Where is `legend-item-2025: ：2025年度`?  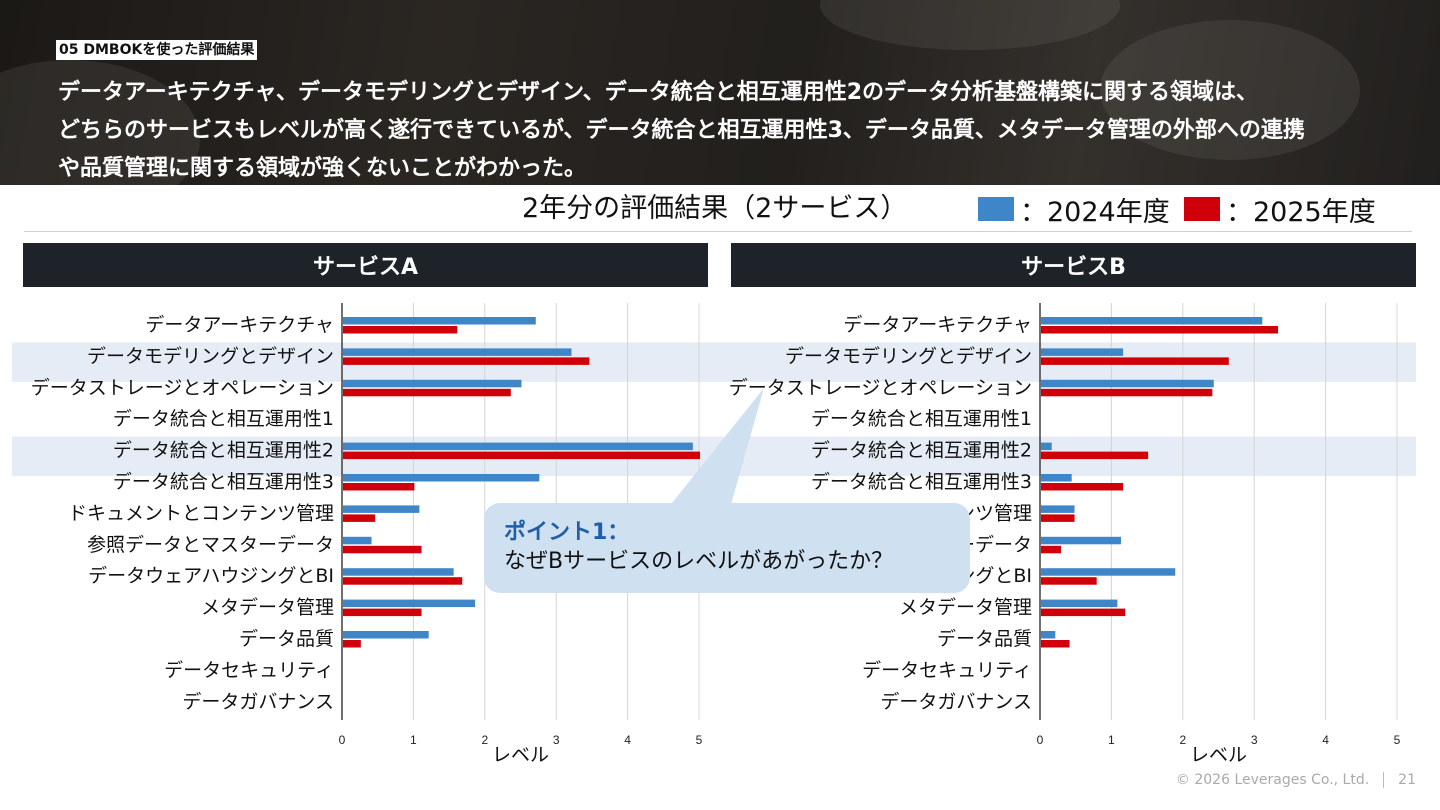 legend-item-2025: ：2025年度 is located at coordinates (1280, 209).